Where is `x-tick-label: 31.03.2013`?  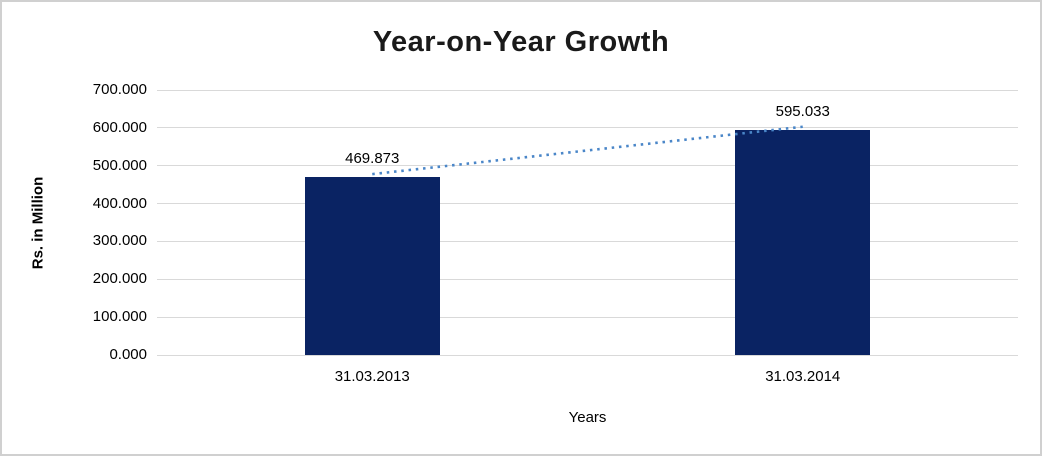 x-tick-label: 31.03.2013 is located at coordinates (372, 376).